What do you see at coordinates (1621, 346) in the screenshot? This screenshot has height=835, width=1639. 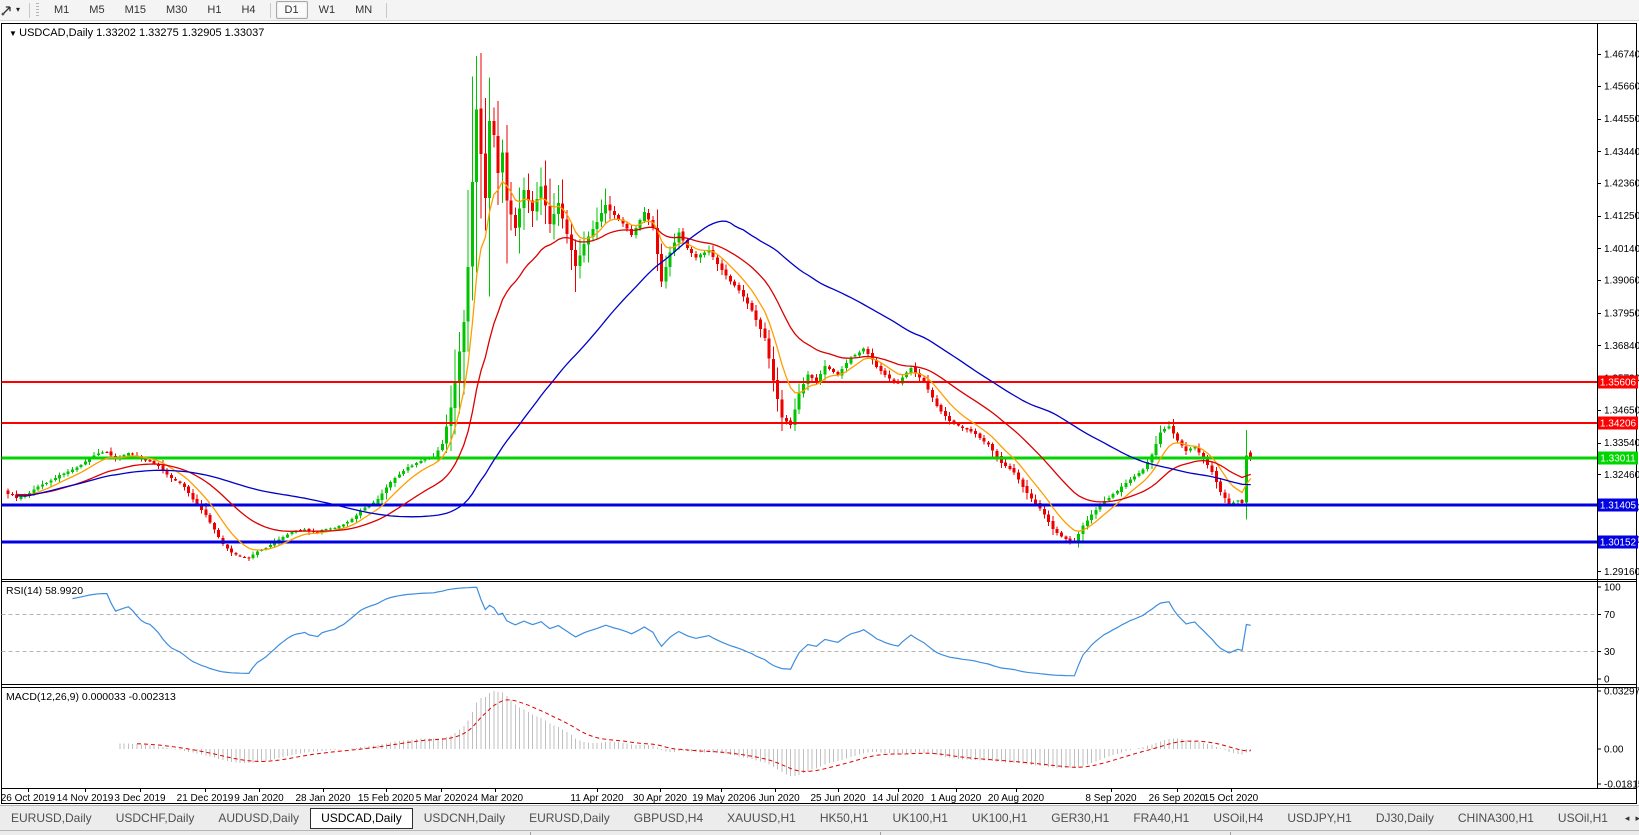 I see `svg-text: 1.36840` at bounding box center [1621, 346].